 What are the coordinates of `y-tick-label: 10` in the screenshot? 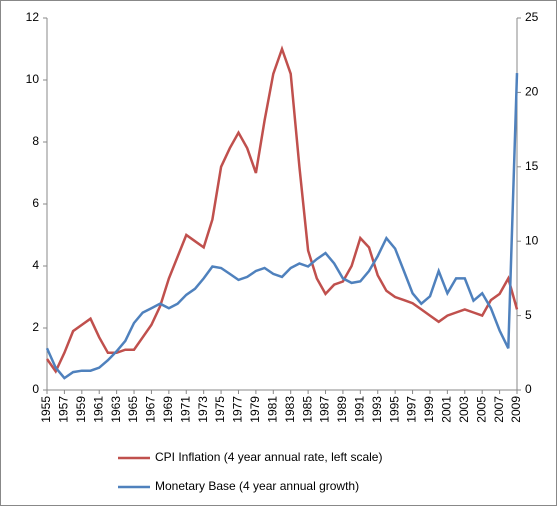 It's located at (33, 79).